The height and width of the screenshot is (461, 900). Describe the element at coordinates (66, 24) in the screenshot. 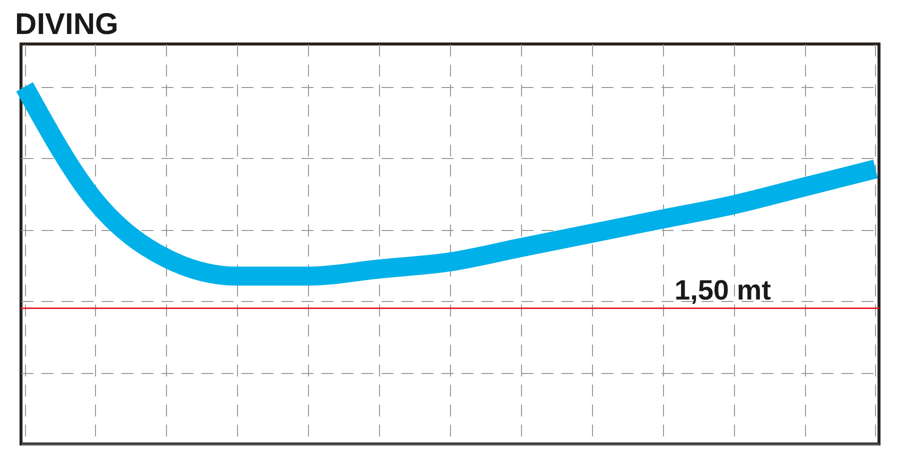

I see `chart-title: DIVING` at that location.